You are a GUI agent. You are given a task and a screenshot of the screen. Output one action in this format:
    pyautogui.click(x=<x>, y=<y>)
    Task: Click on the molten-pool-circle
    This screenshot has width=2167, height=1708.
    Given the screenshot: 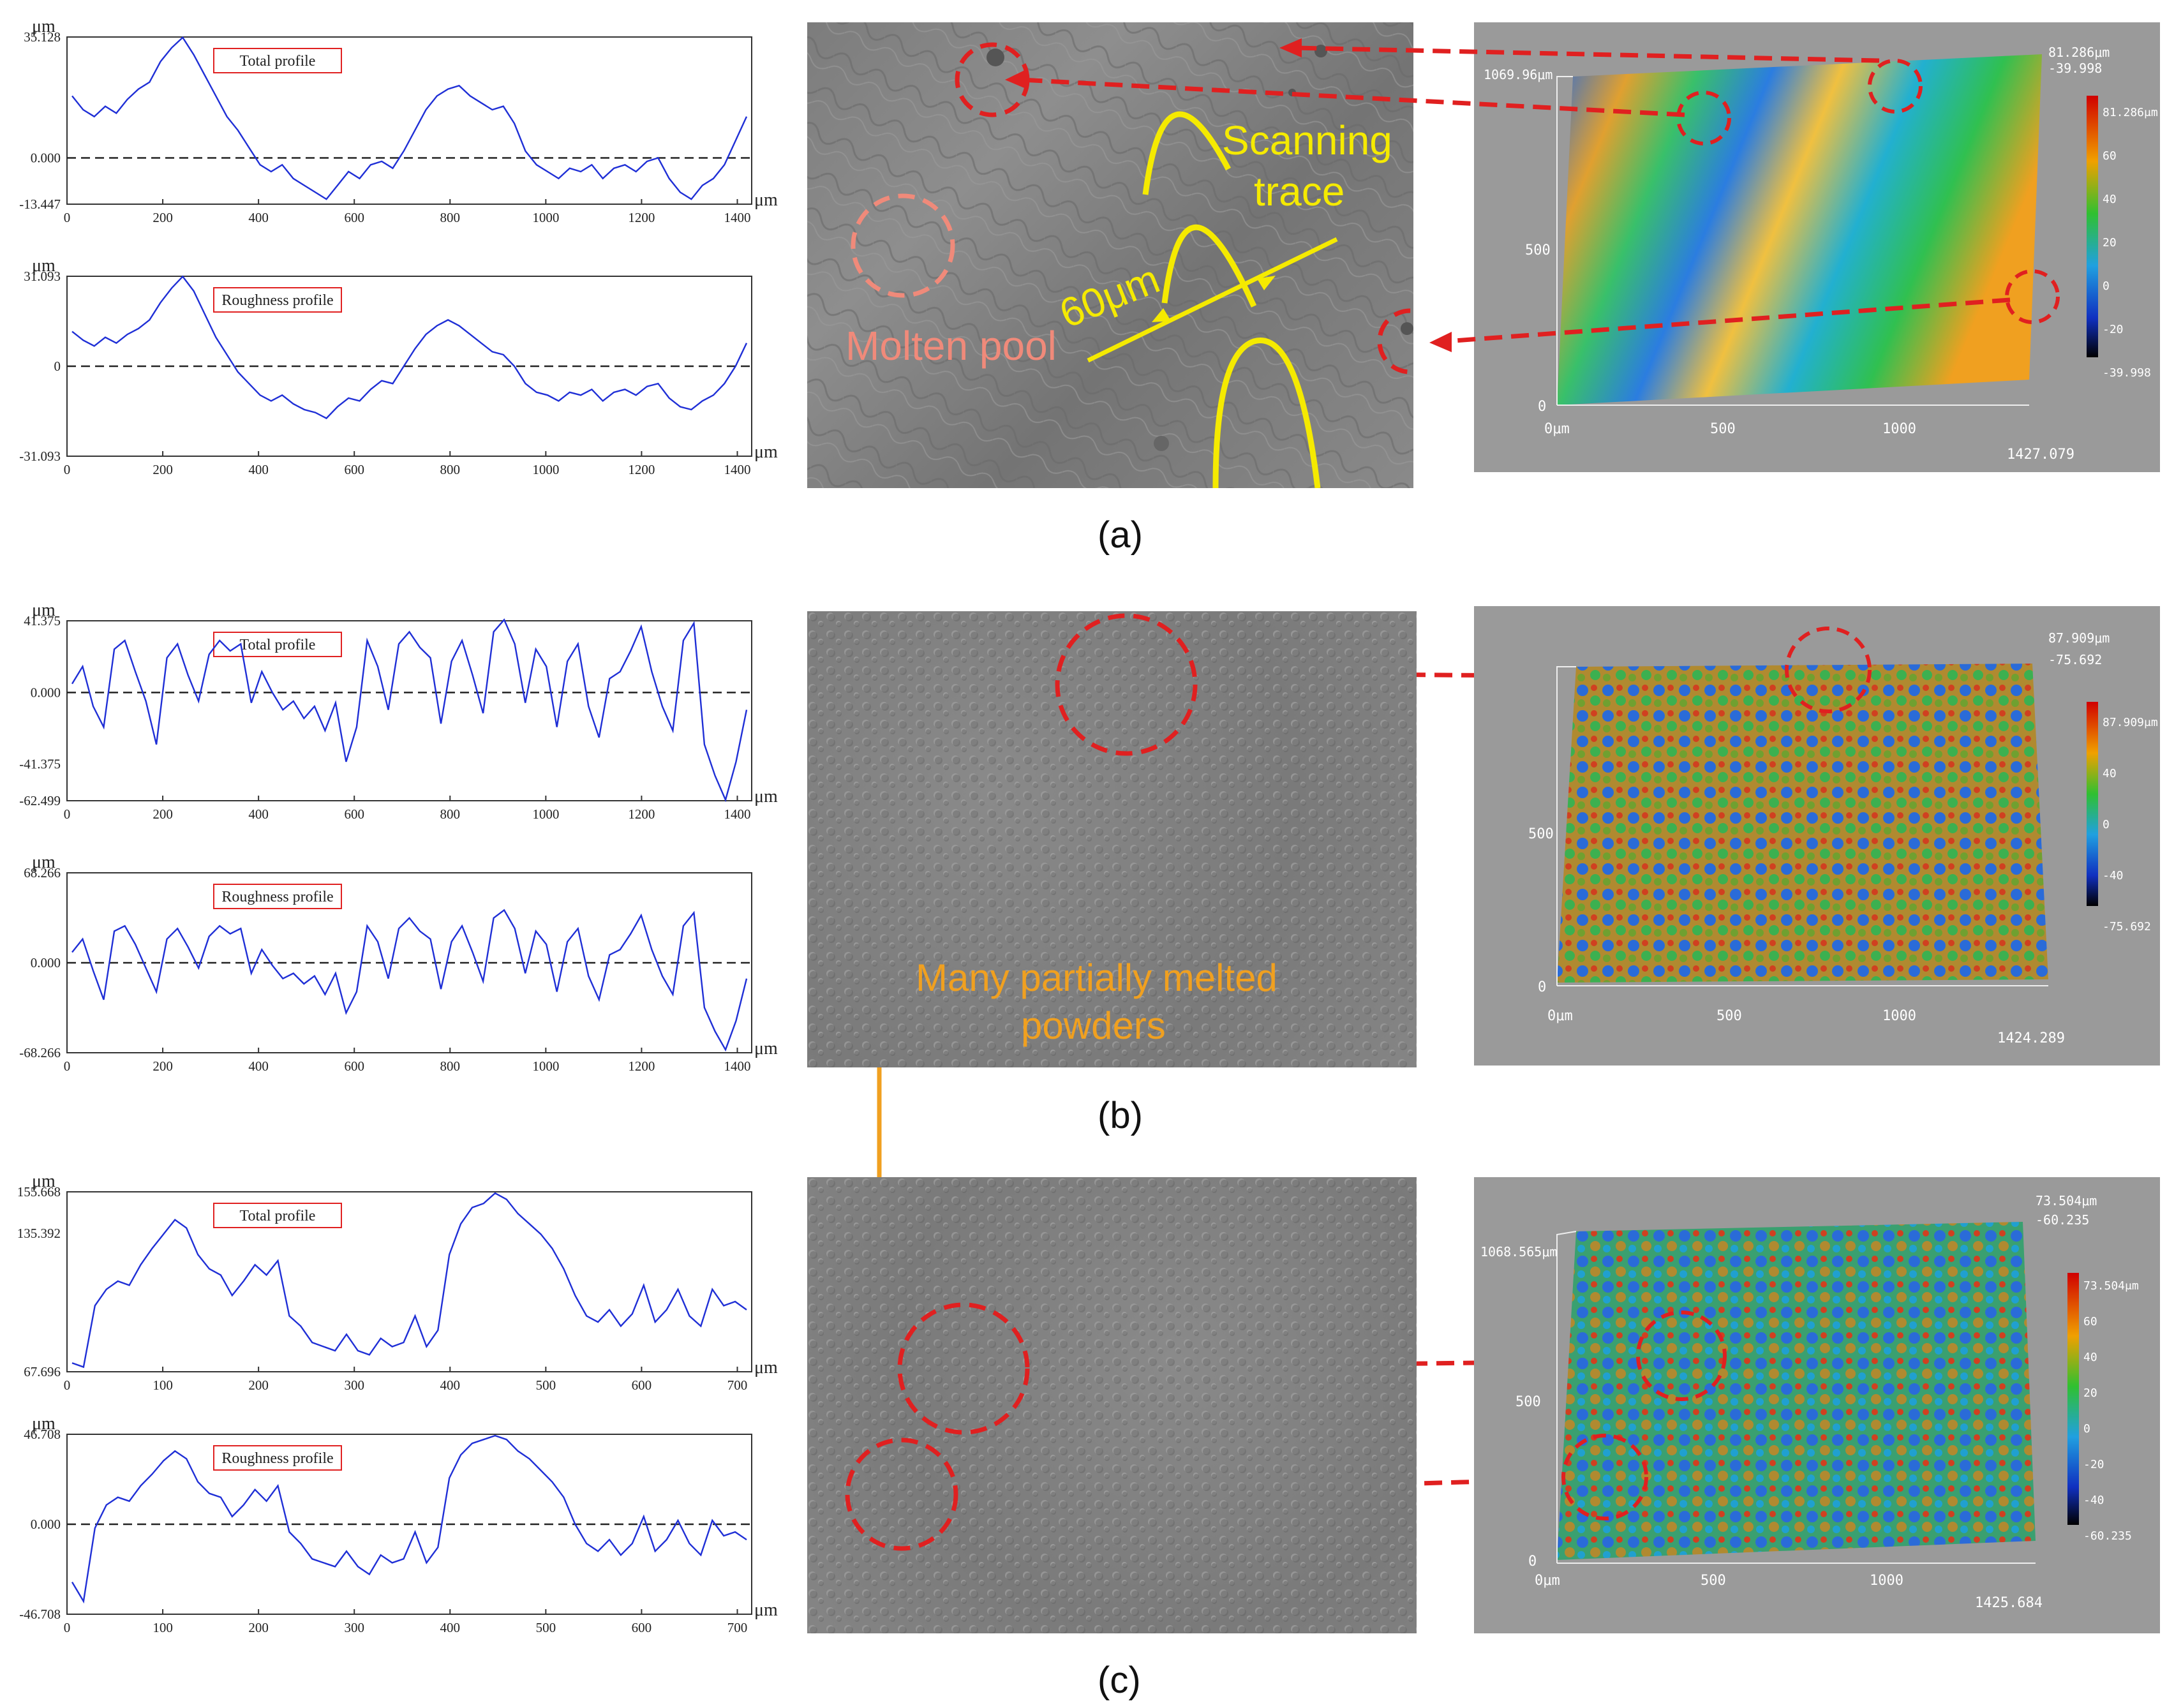 What is the action you would take?
    pyautogui.click(x=903, y=245)
    